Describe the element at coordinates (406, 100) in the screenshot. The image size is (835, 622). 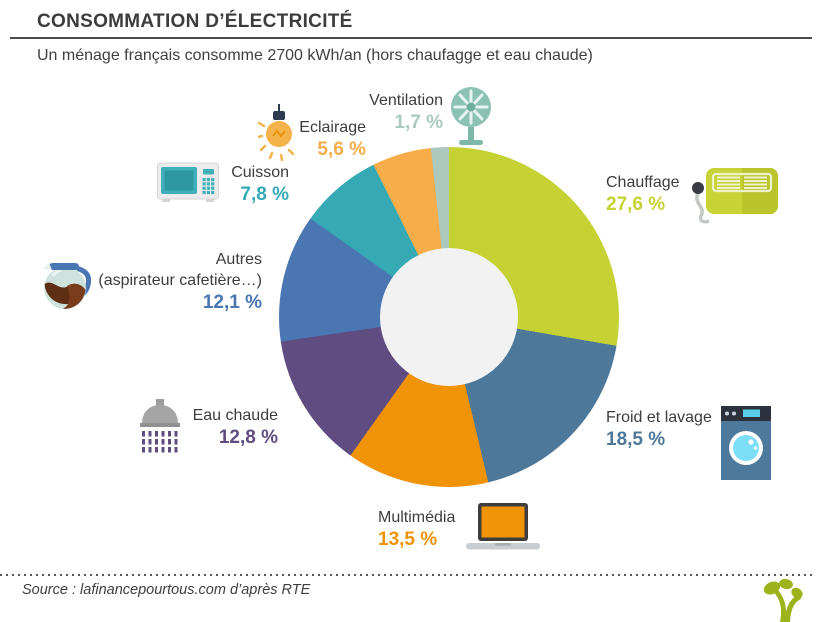
I see `segment-name: Ventilation` at that location.